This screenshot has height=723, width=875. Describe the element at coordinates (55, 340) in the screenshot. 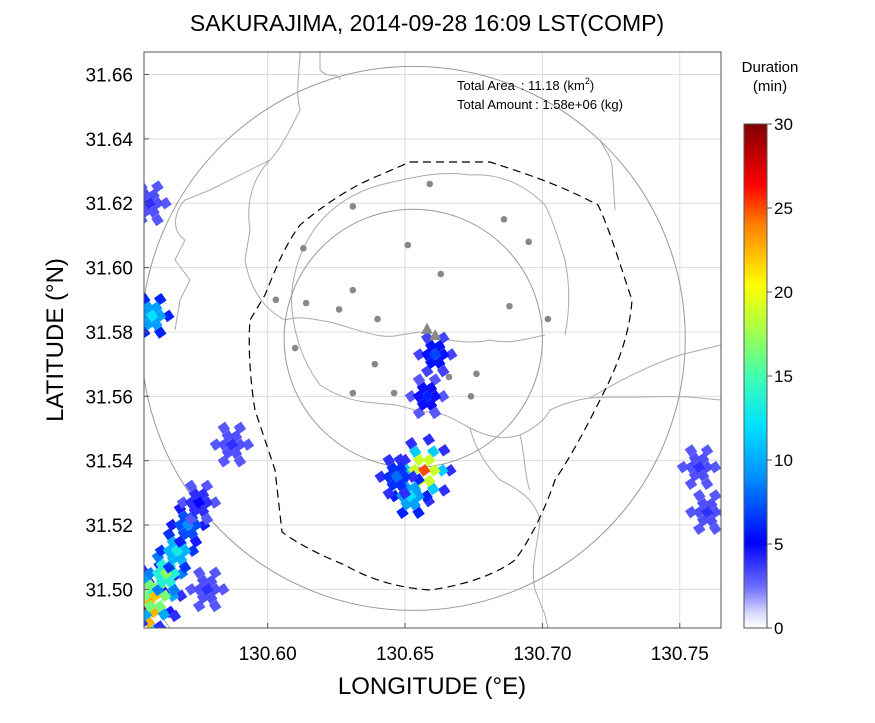

I see `y-axis-label: LATITUDE (°N)` at that location.